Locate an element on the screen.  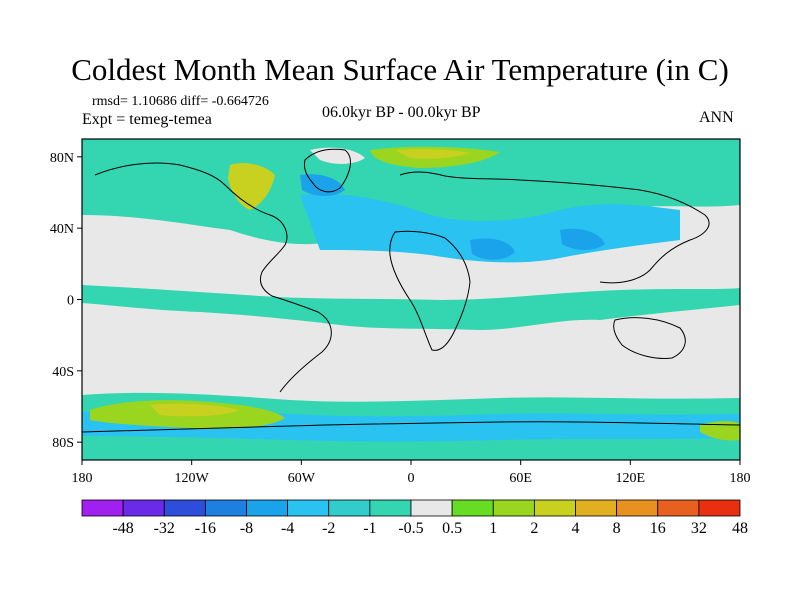
latitude-axis: 80N 40N 0 40S 80S is located at coordinates (66, 301).